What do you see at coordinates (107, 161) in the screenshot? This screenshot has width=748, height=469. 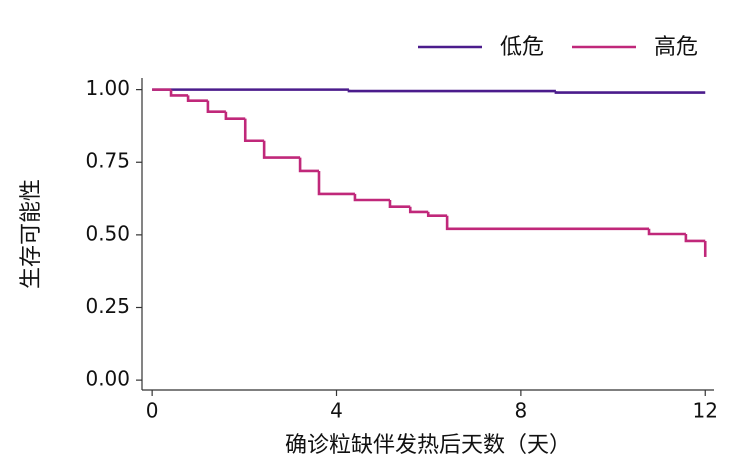 I see `y-tick-label: 0.75` at bounding box center [107, 161].